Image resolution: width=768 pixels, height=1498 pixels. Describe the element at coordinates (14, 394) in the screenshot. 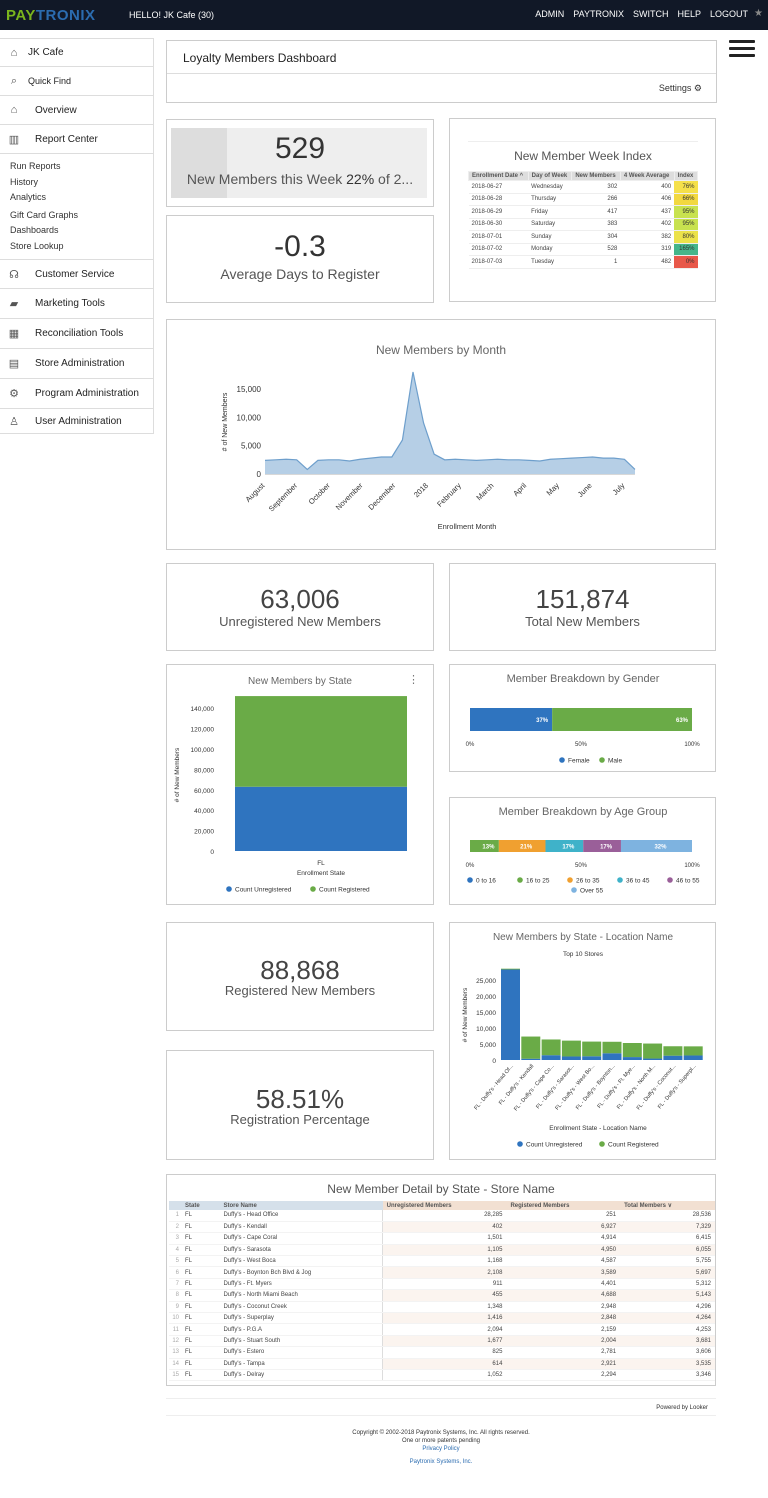

I see `gear-icon: ⚙` at that location.